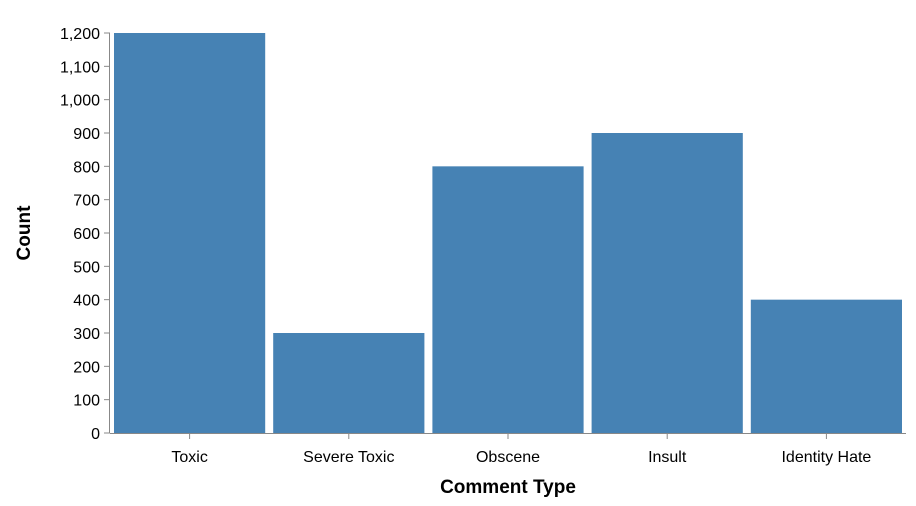 The width and height of the screenshot is (916, 506). Describe the element at coordinates (667, 457) in the screenshot. I see `x-tick-label: Insult` at that location.